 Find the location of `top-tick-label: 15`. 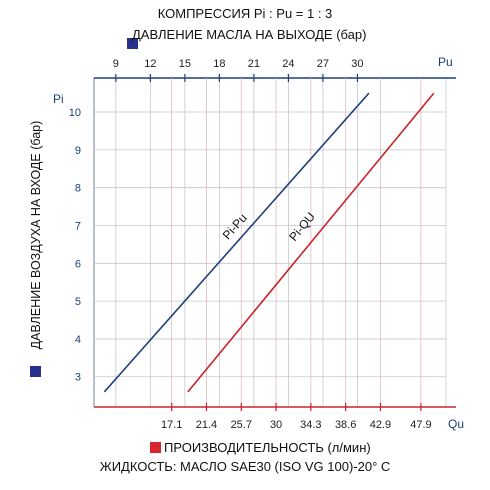

top-tick-label: 15 is located at coordinates (185, 64).